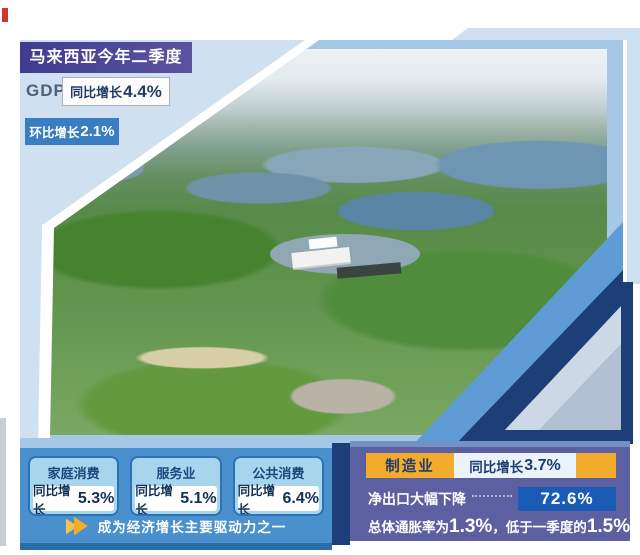 The height and width of the screenshot is (555, 640). Describe the element at coordinates (542, 465) in the screenshot. I see `manufacturing-value: 3.7%` at that location.